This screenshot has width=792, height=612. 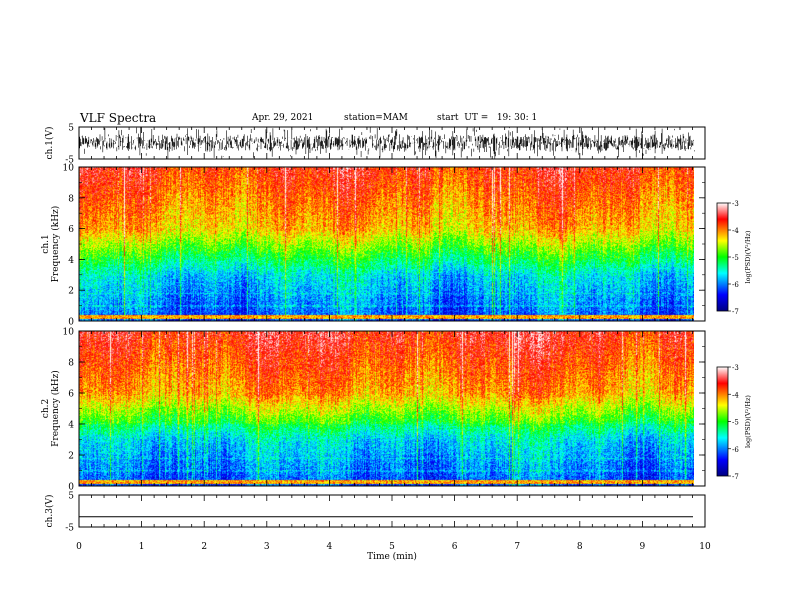 I want to click on ch1-waveform-ytick-label: -5, so click(x=69, y=161).